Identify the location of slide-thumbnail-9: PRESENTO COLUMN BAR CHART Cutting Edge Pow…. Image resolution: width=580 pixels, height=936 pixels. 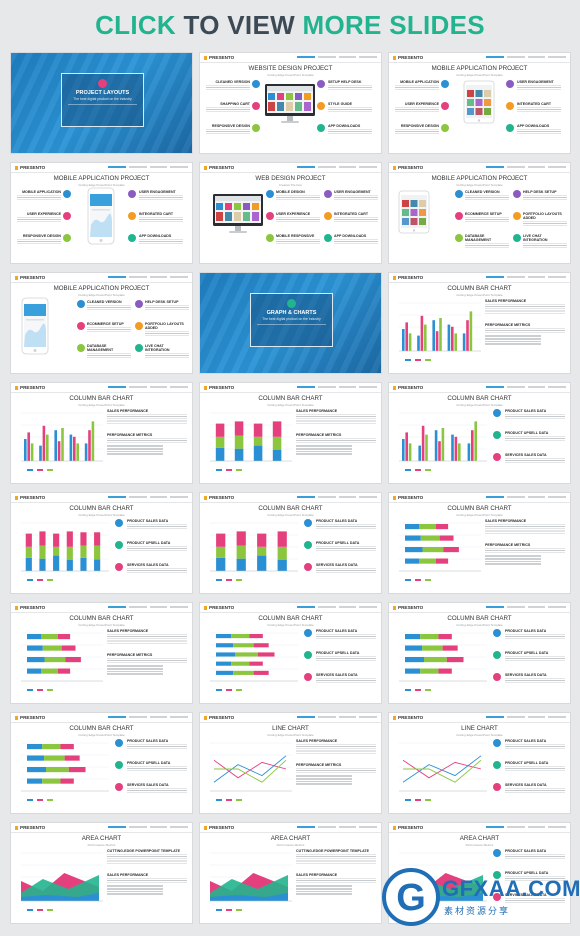
(479, 323).